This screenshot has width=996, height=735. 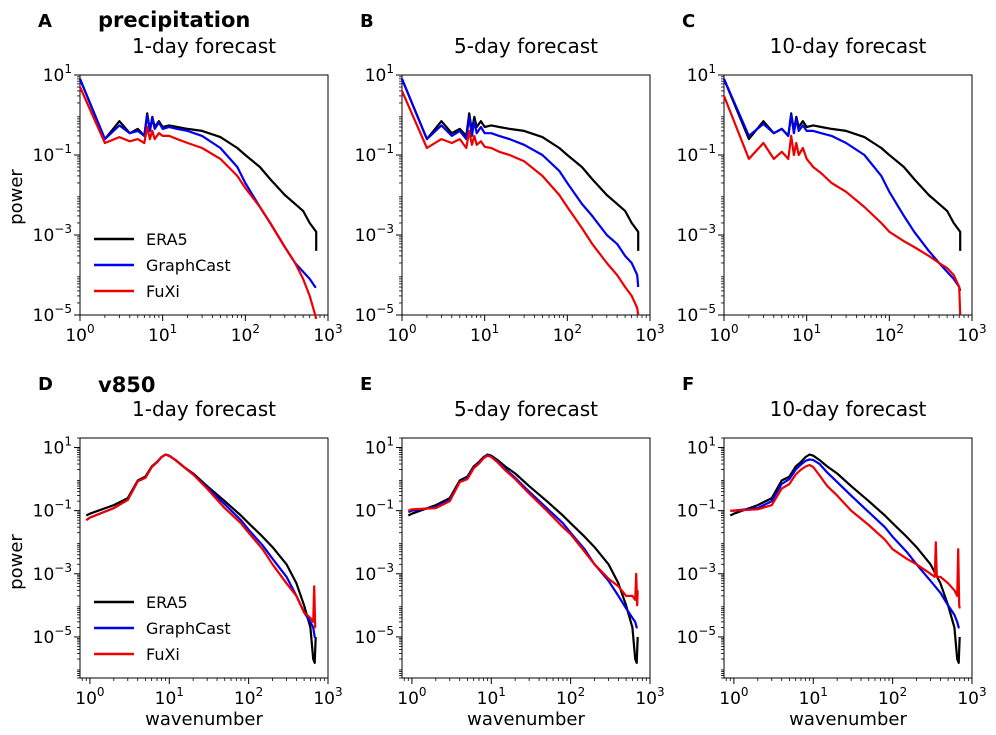 What do you see at coordinates (374, 234) in the screenshot?
I see `y-tick-label-b: 10⁻³` at bounding box center [374, 234].